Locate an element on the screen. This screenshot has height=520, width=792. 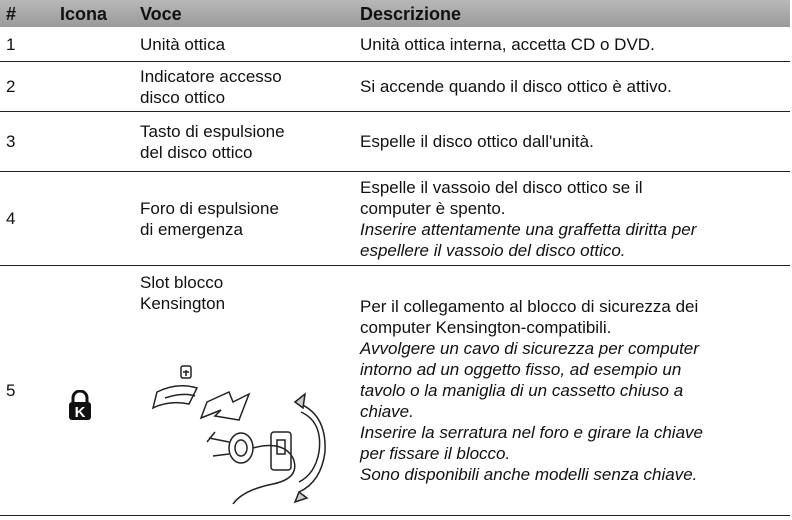
table-header: # Icona Voce Descrizione is located at coordinates (395, 13).